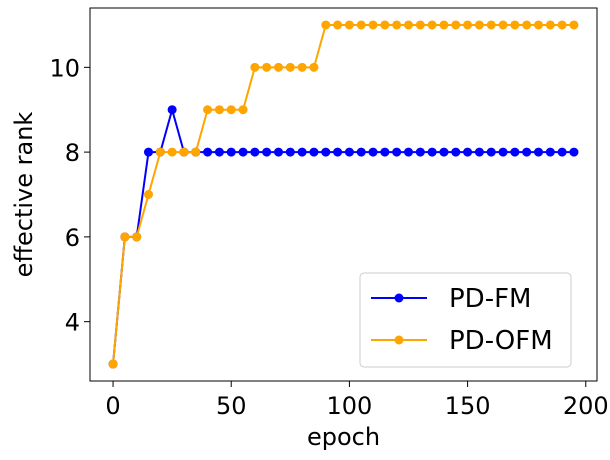  Describe the element at coordinates (72, 153) in the screenshot. I see `y-tick-label: 8` at that location.